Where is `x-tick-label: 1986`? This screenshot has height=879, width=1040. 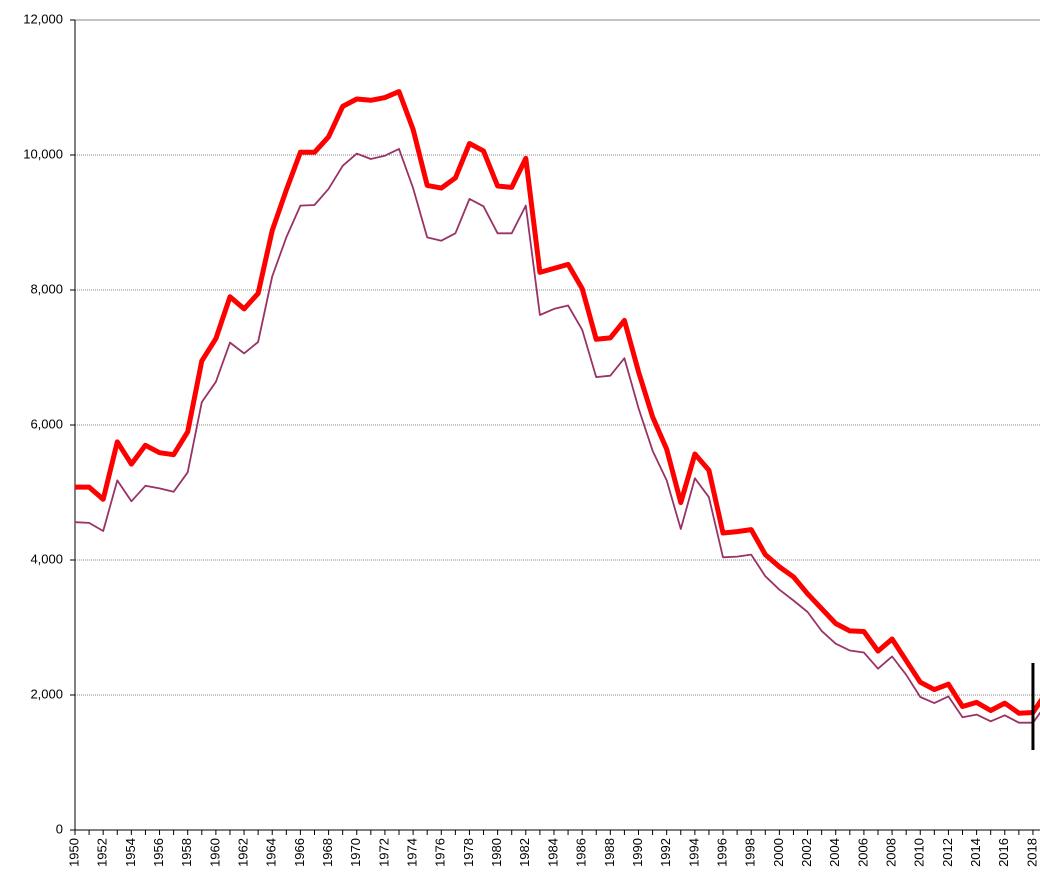 x-tick-label: 1986 is located at coordinates (581, 852).